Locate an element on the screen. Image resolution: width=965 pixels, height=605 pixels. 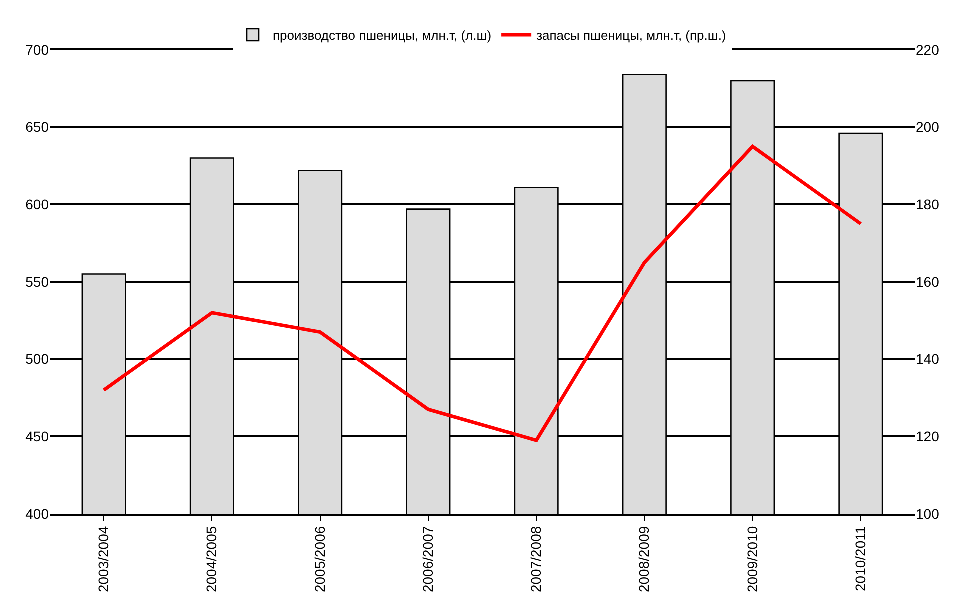
x-tick-label: 2003/2004 is located at coordinates (104, 559).